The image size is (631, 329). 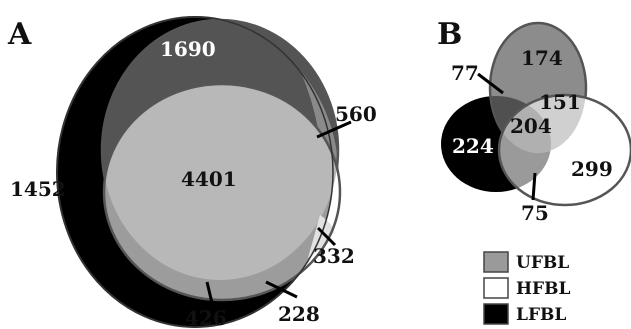 I want to click on venn-a-label-center: 4401, so click(x=209, y=179).